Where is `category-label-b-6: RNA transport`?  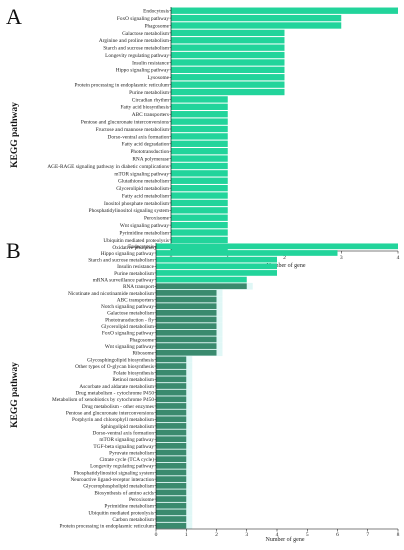
category-label-b-6: RNA transport is located at coordinates (139, 287).